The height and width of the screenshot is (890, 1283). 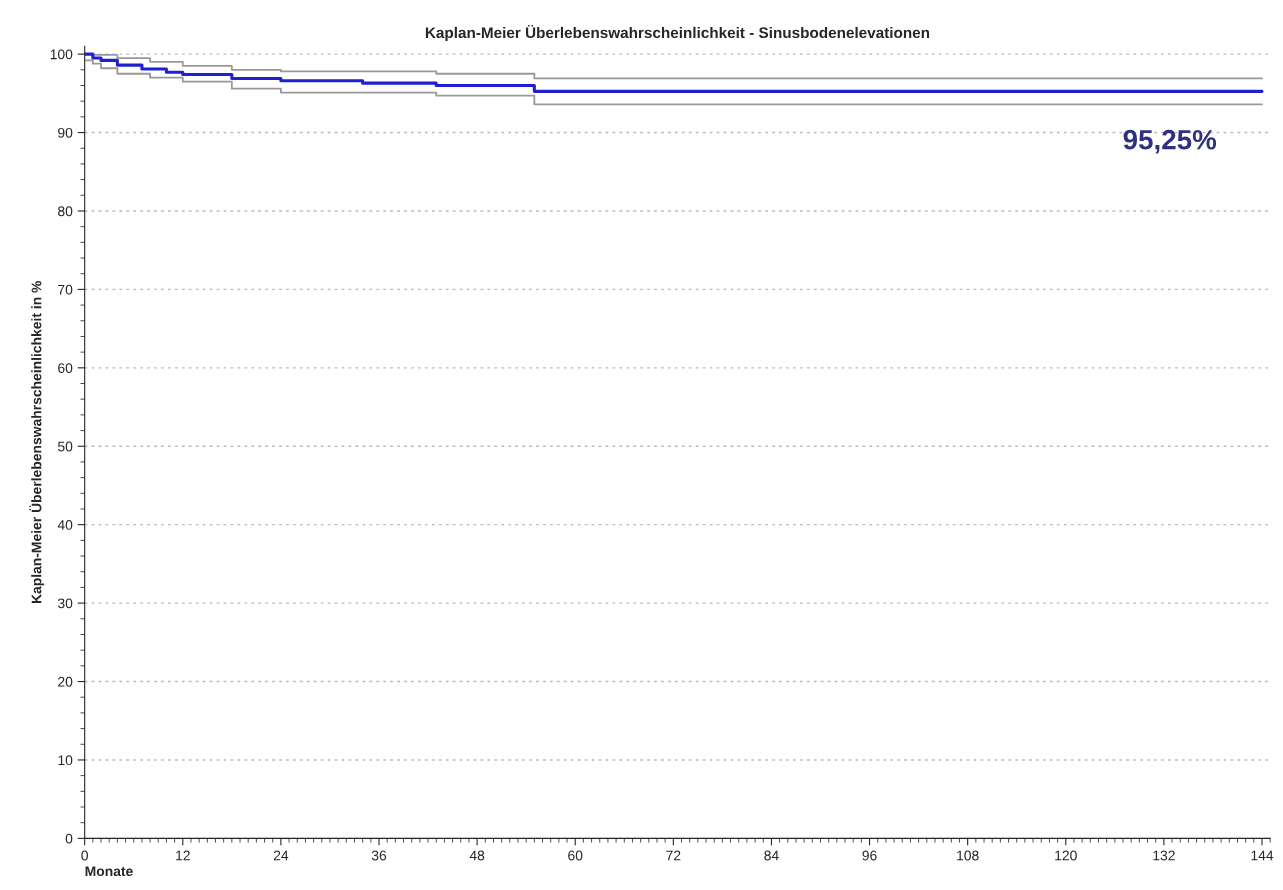 What do you see at coordinates (1164, 855) in the screenshot?
I see `x-tick-label: 132` at bounding box center [1164, 855].